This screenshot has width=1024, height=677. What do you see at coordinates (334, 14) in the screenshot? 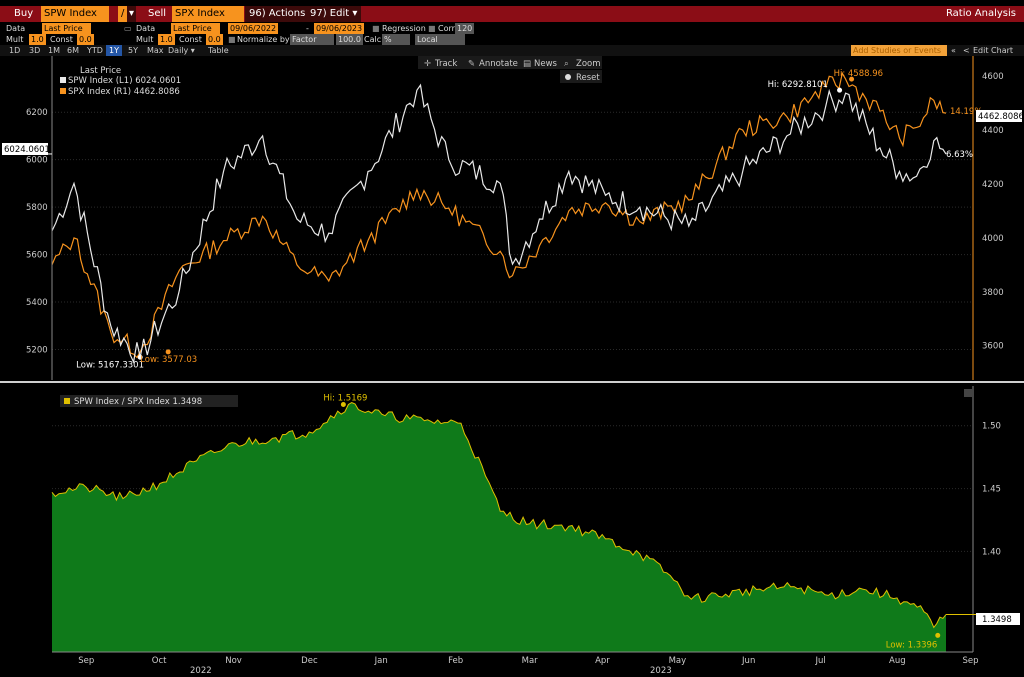
I see `edit-menu: 97) Edit ▾` at bounding box center [334, 14].